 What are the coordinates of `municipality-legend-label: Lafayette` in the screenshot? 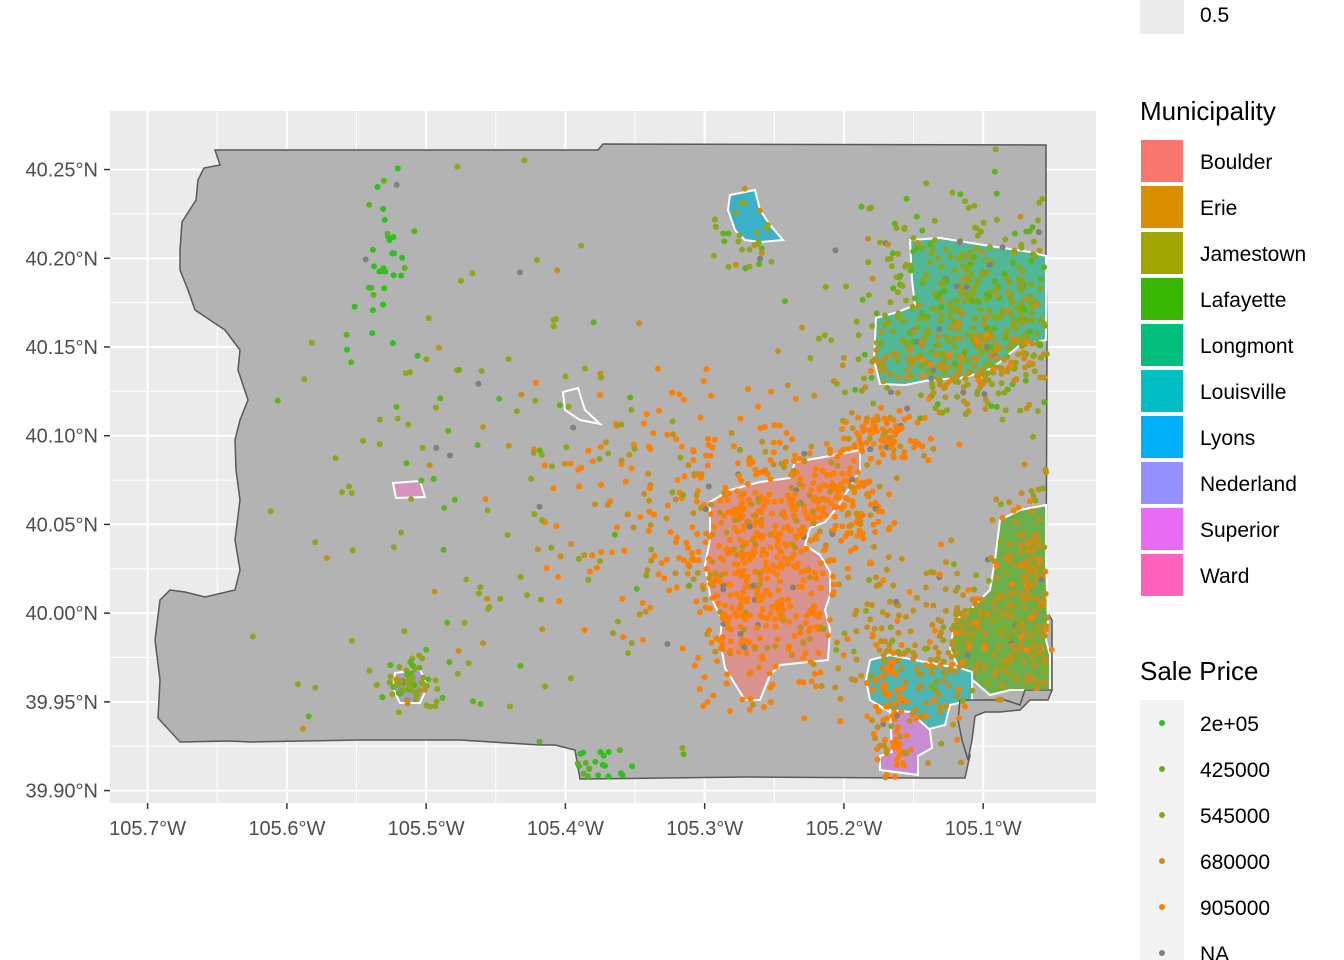 It's located at (1243, 300).